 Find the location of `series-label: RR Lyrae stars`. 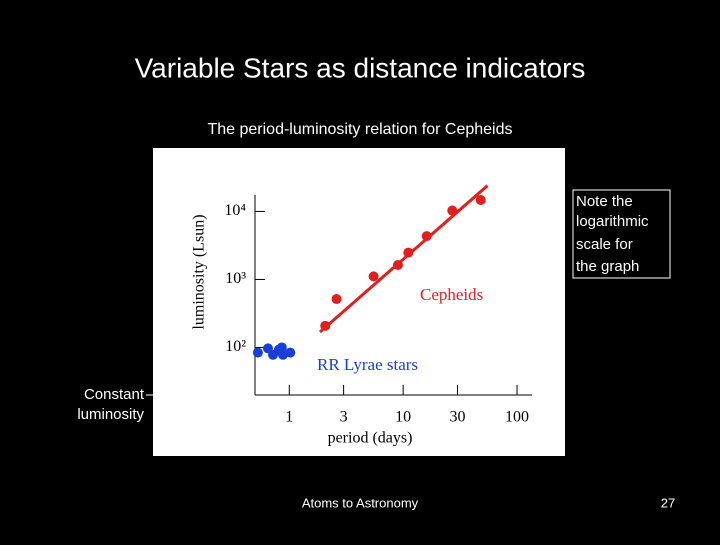

series-label: RR Lyrae stars is located at coordinates (367, 364).